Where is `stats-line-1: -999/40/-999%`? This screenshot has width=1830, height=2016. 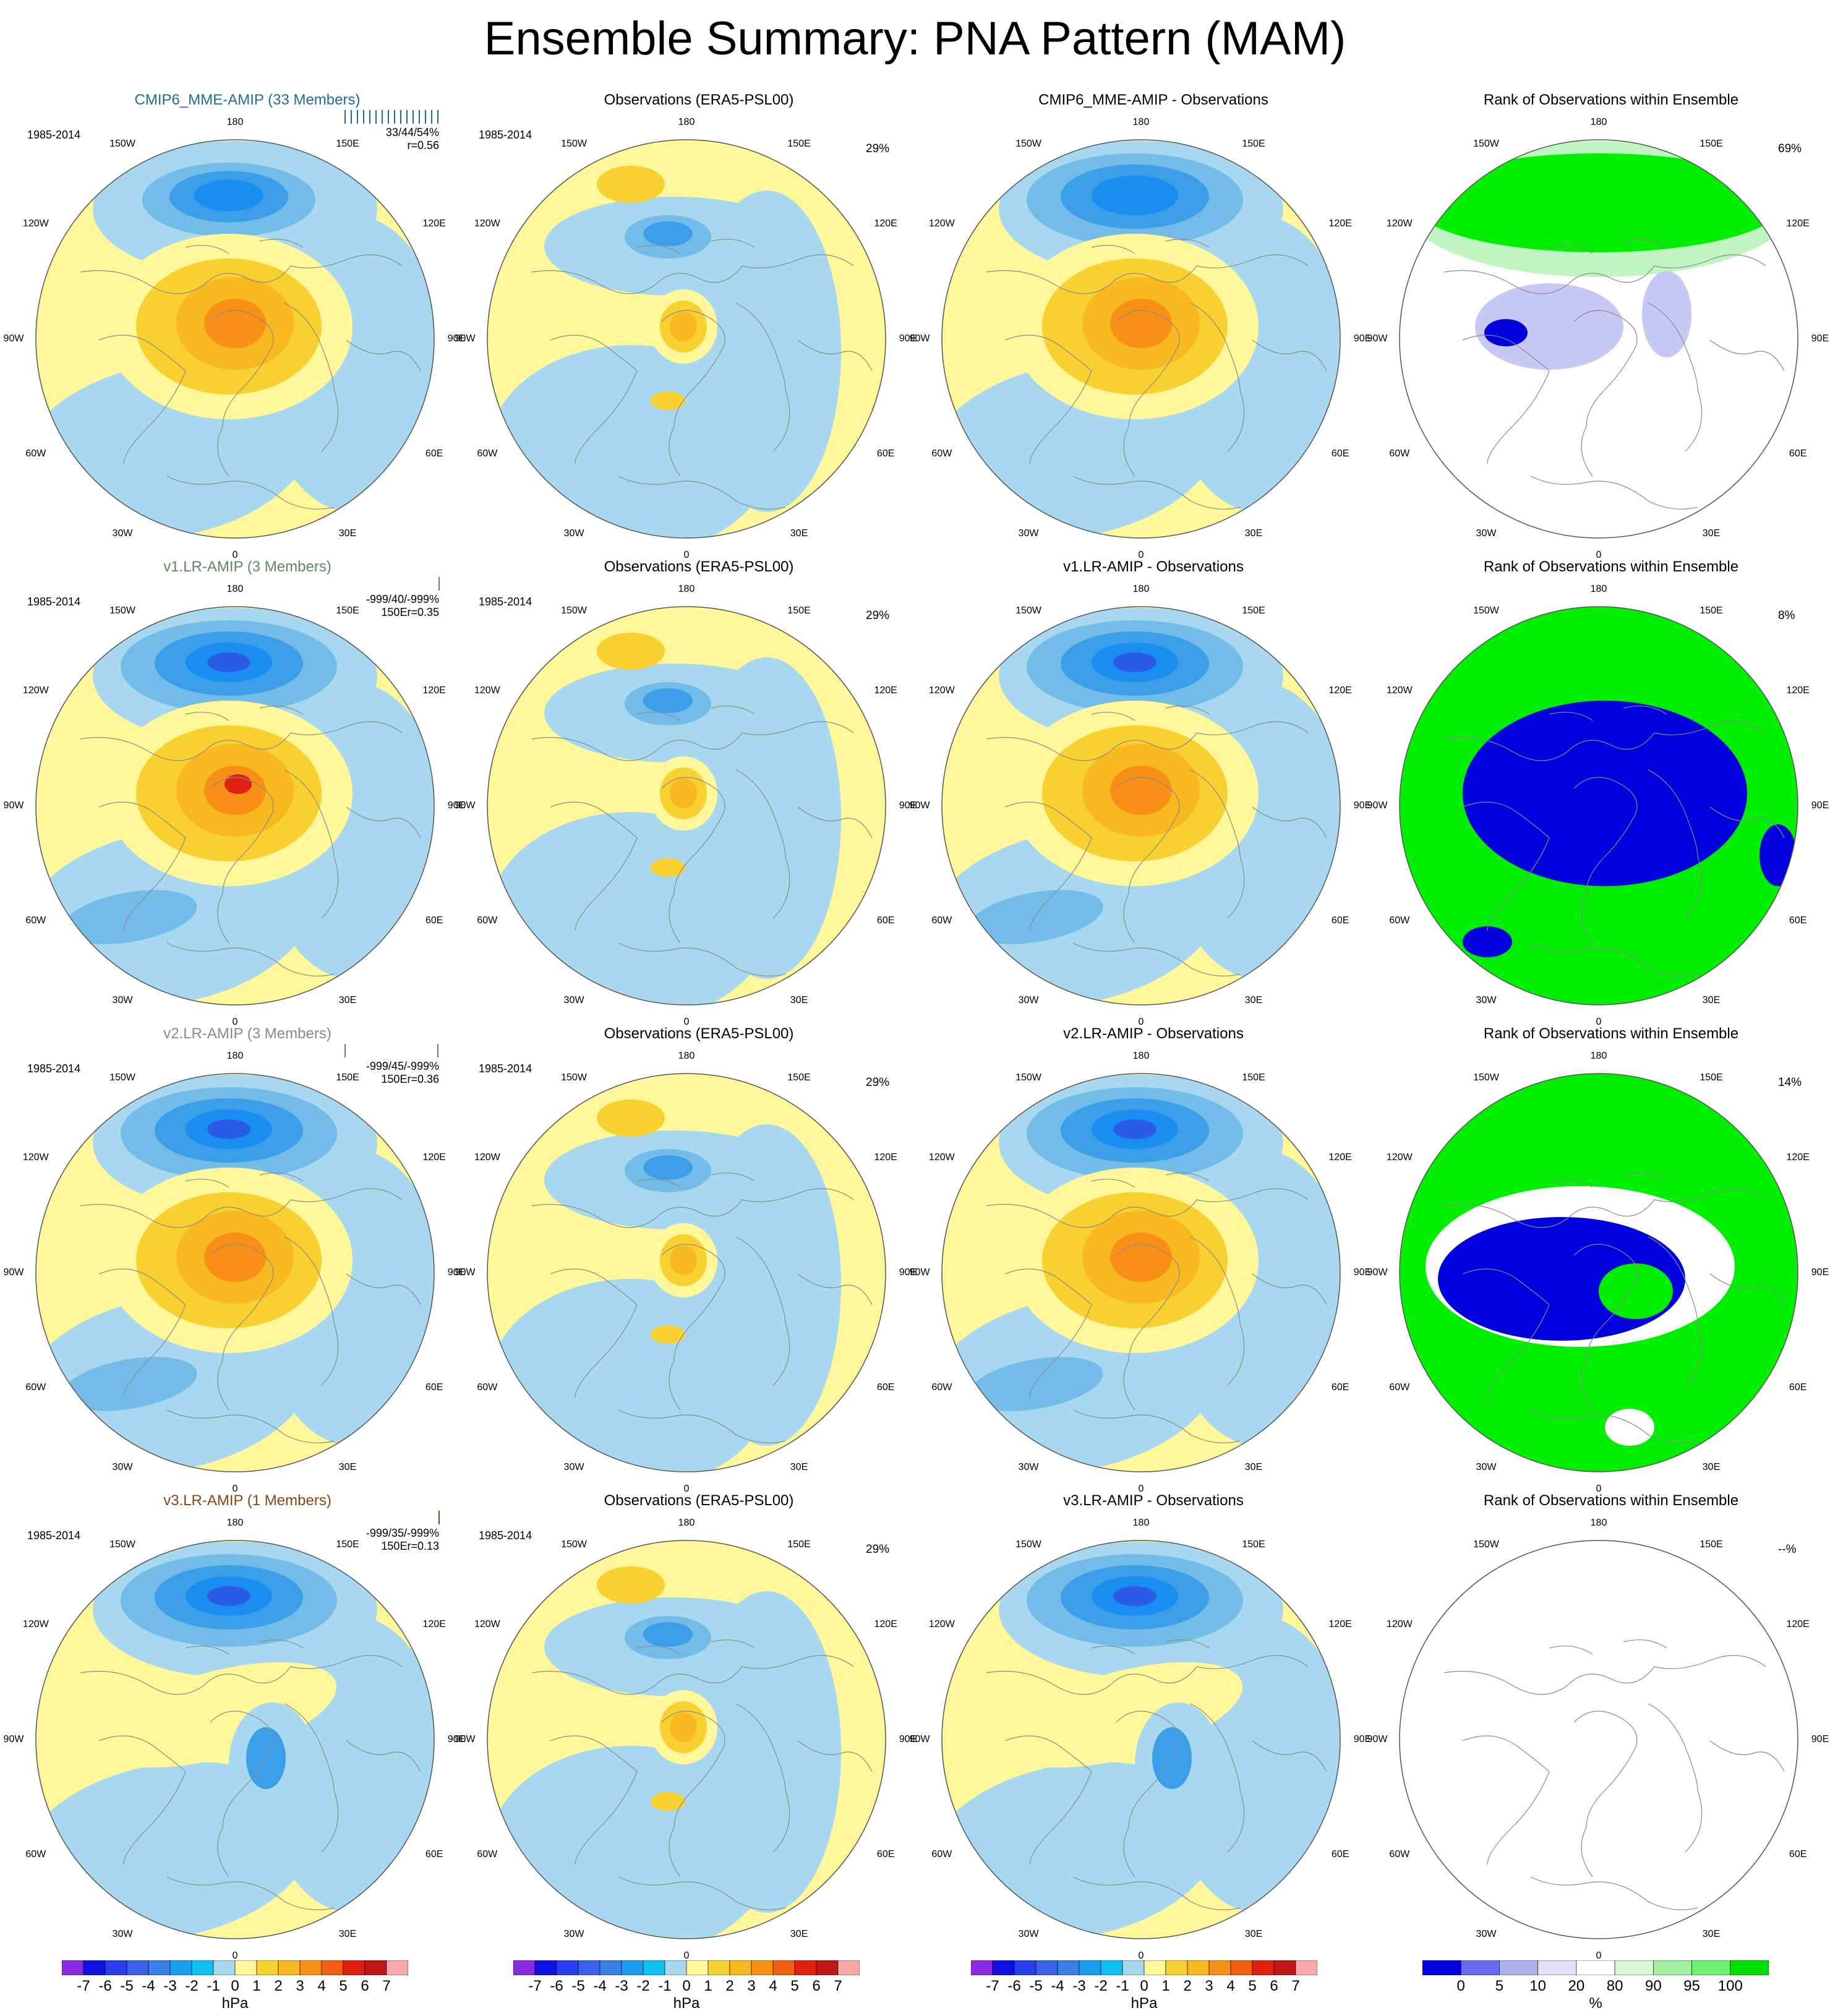
stats-line-1: -999/40/-999% is located at coordinates (402, 599).